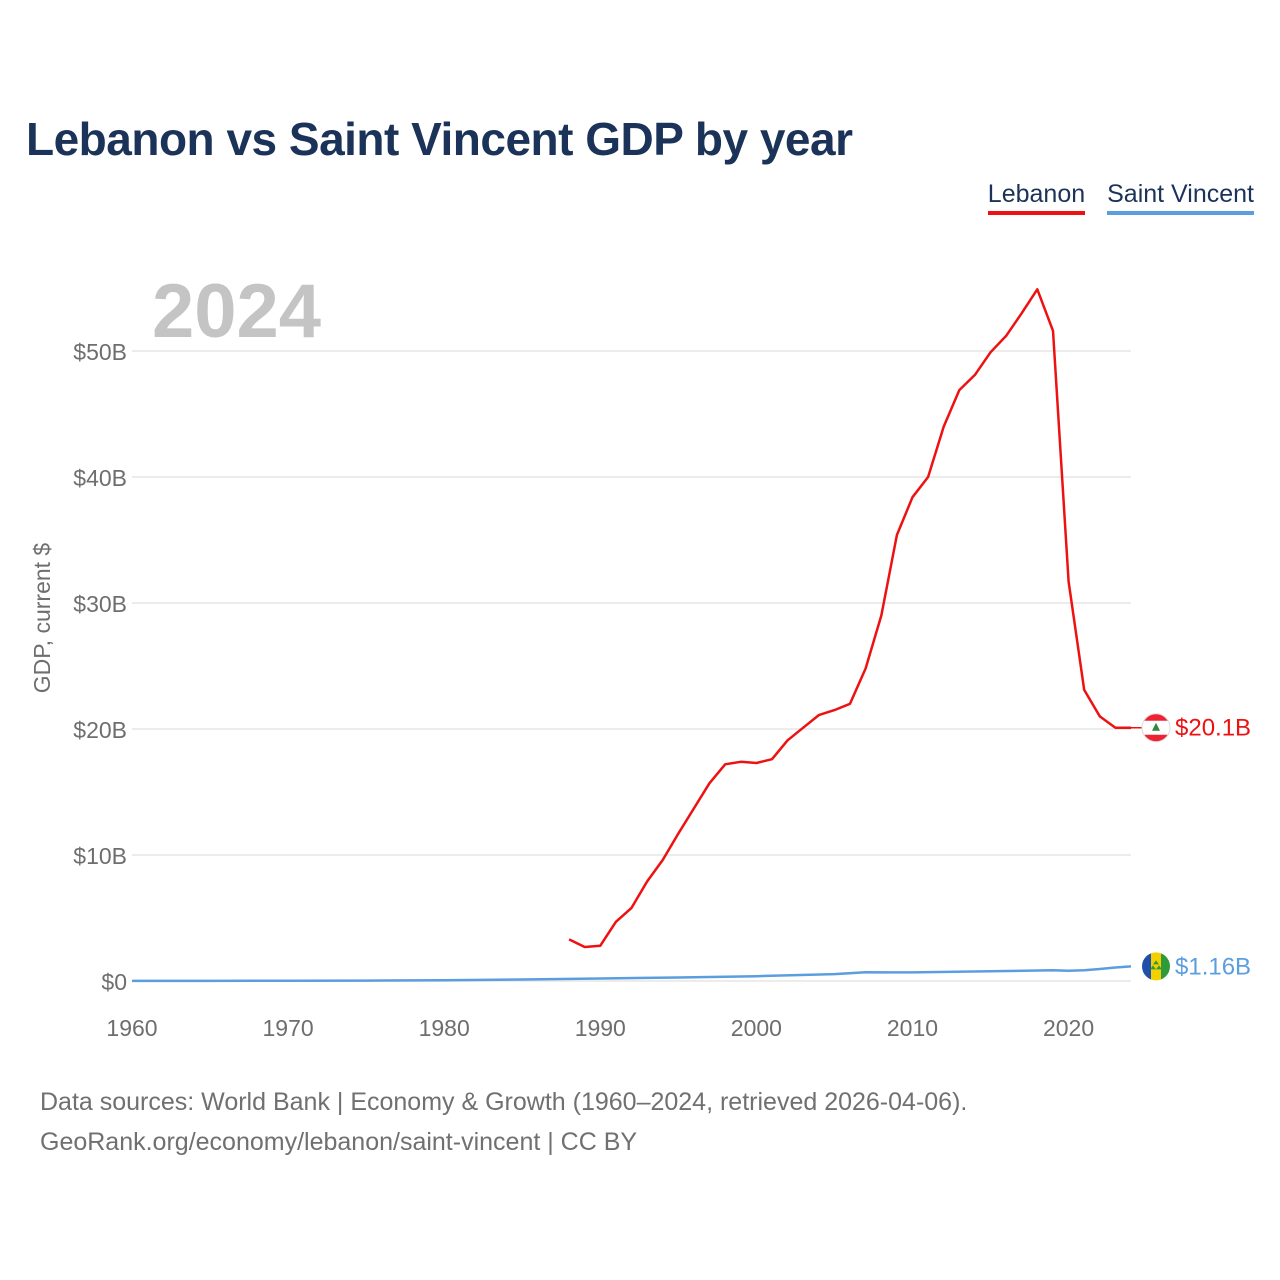  Describe the element at coordinates (100, 352) in the screenshot. I see `y-tick-label: $50B` at that location.